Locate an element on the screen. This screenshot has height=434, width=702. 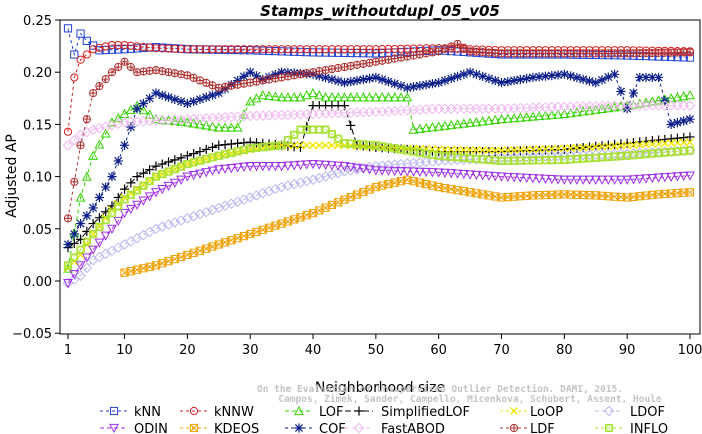
legend-label: KDEOS is located at coordinates (236, 428).